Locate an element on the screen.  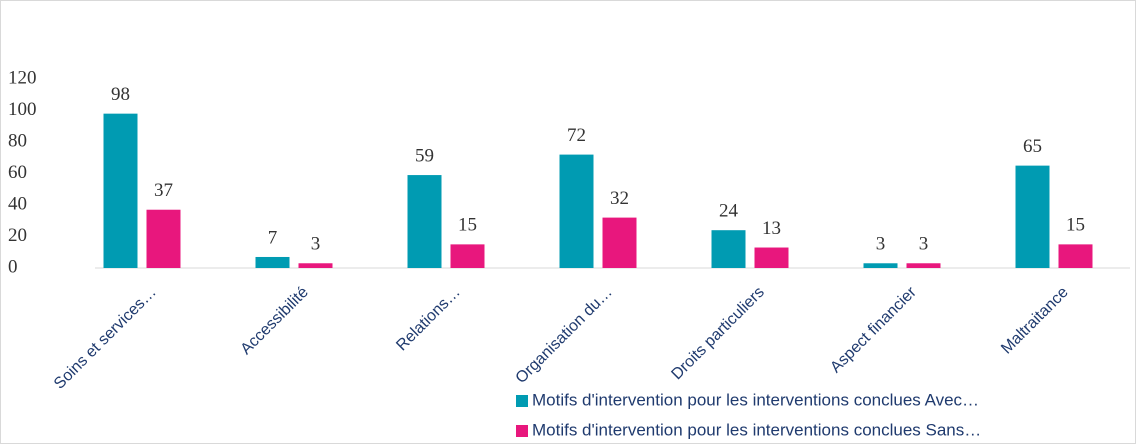
data-label: 7 is located at coordinates (273, 237).